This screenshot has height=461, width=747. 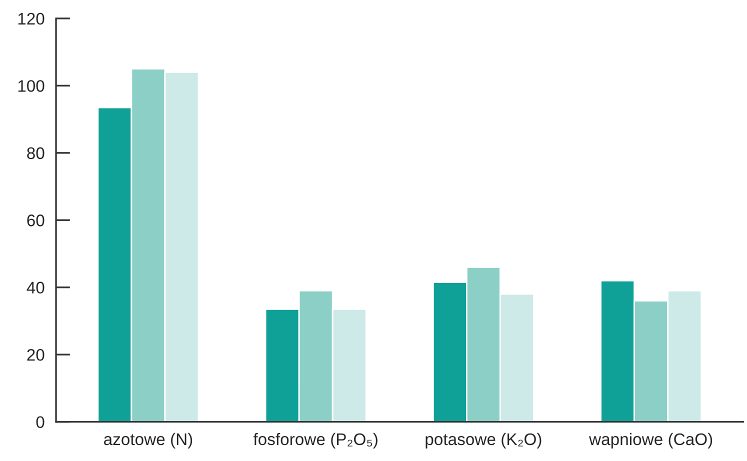 What do you see at coordinates (35, 153) in the screenshot?
I see `y-tick-label: 80` at bounding box center [35, 153].